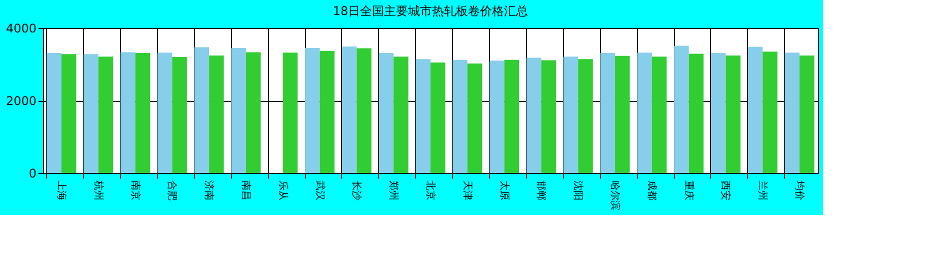 This screenshot has height=270, width=950. I want to click on x-tick-label: 北京, so click(430, 190).